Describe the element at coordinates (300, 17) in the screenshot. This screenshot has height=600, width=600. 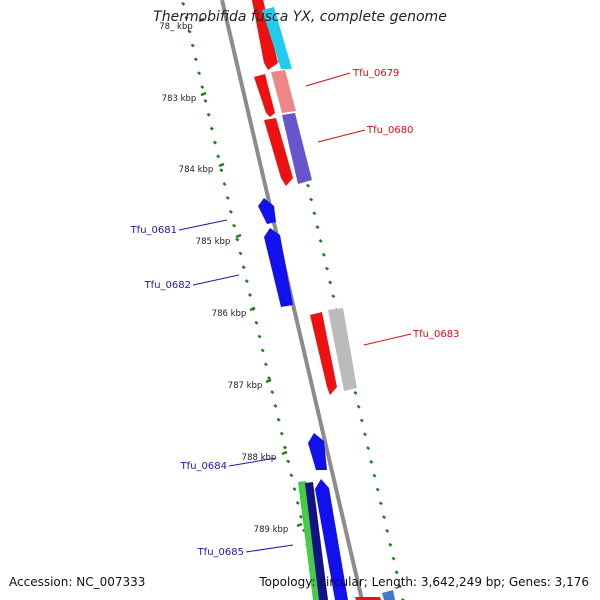
I see `genome-title: Thermobifida fusca YX, complete genome` at that location.